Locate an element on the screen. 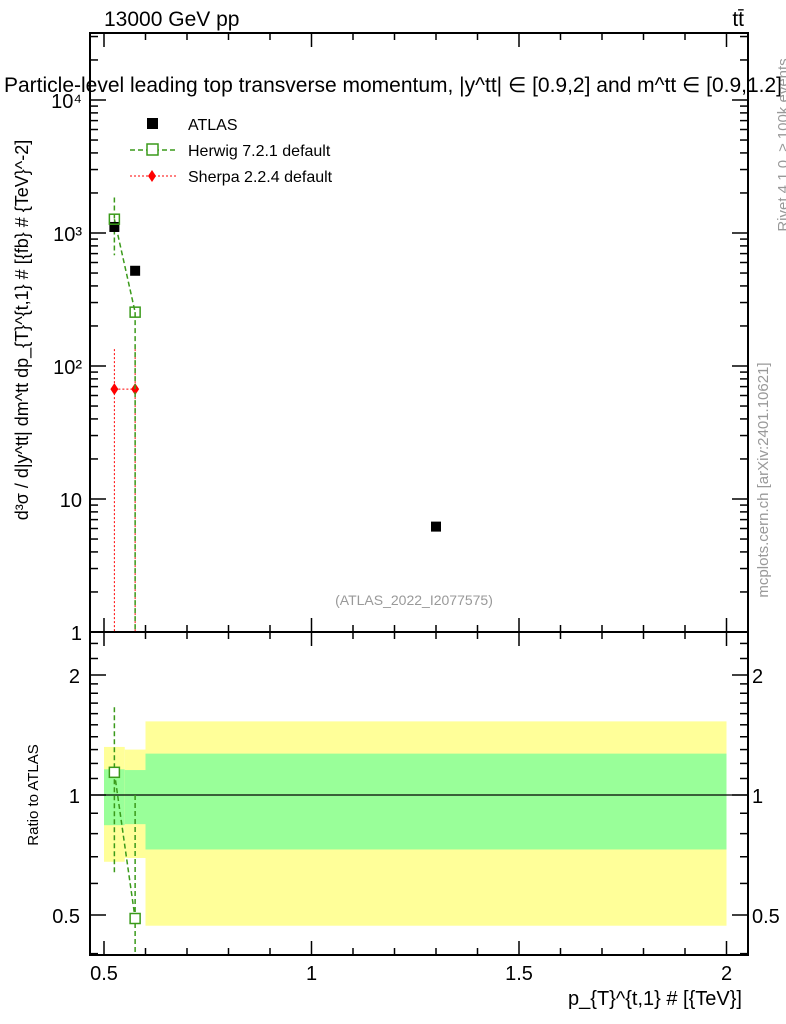 The width and height of the screenshot is (786, 1024). legend-label: ATLAS is located at coordinates (213, 125).